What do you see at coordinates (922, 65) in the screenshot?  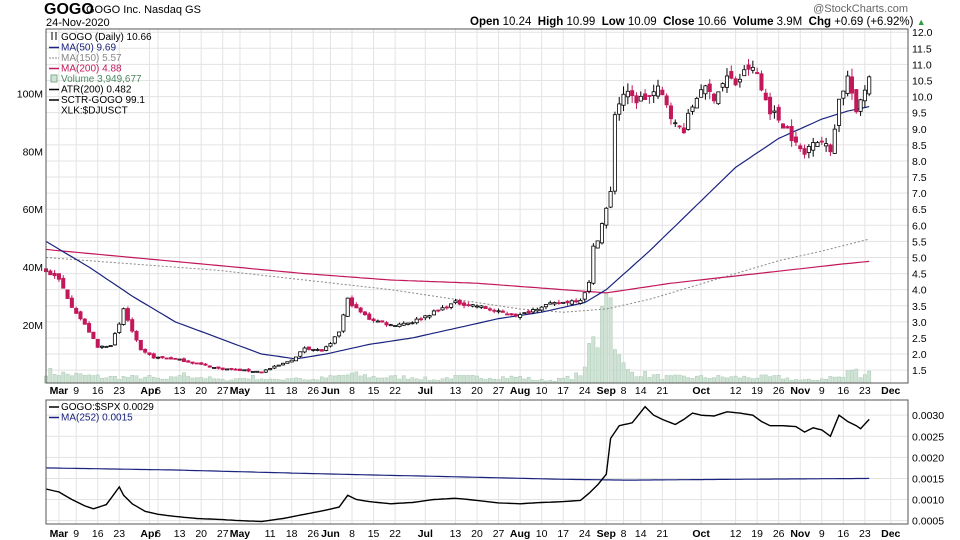 I see `price-y-tick-label: 11.0` at bounding box center [922, 65].